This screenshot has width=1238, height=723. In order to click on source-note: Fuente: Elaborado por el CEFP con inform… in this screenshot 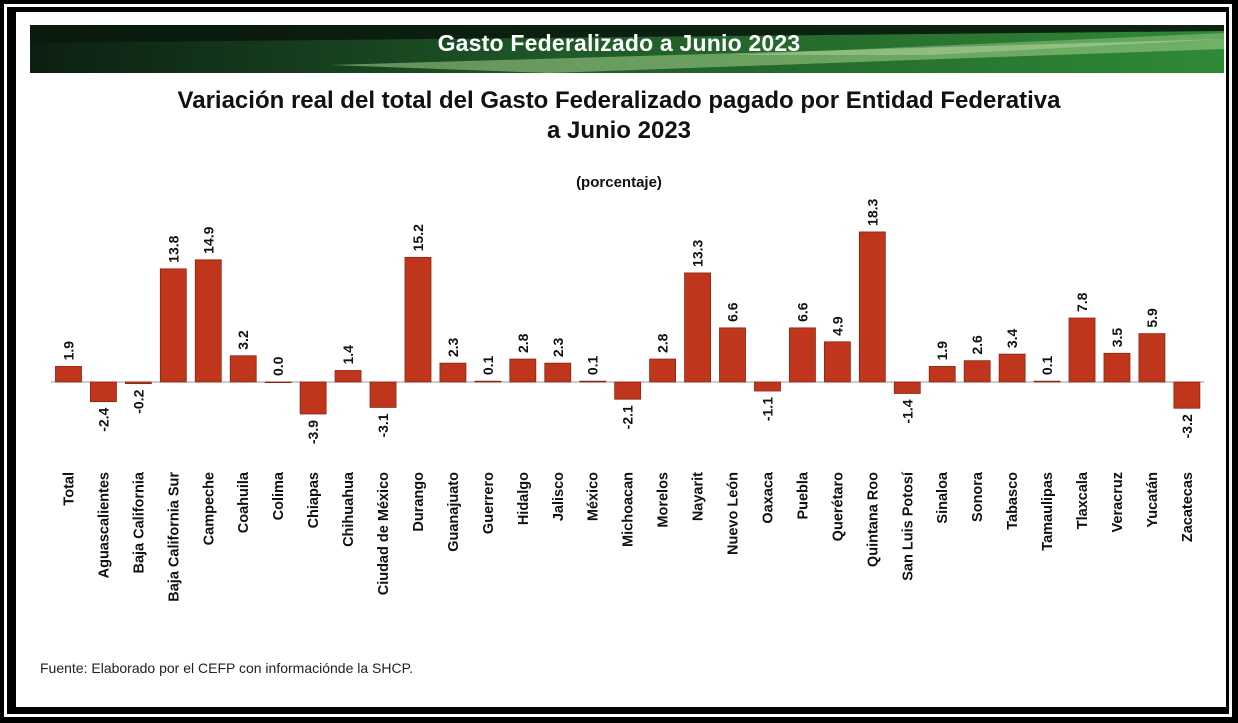, I will do `click(227, 668)`.